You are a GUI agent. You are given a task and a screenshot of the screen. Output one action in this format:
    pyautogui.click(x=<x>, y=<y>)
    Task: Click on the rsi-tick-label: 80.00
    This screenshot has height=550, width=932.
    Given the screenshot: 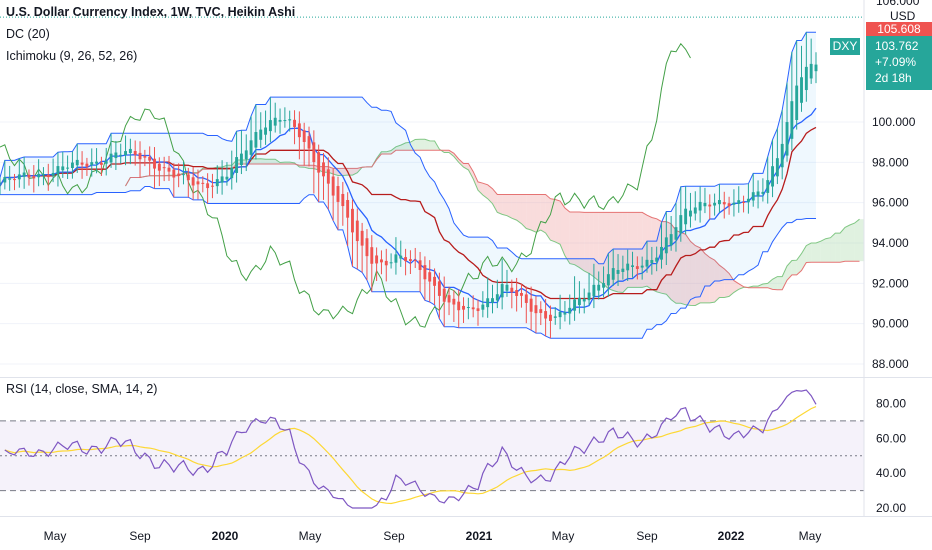 What is the action you would take?
    pyautogui.click(x=891, y=403)
    